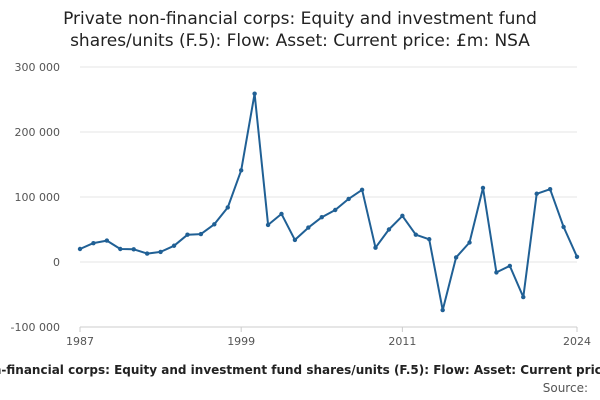 The width and height of the screenshot is (600, 400). Describe the element at coordinates (565, 388) in the screenshot. I see `source-label: Source:` at that location.